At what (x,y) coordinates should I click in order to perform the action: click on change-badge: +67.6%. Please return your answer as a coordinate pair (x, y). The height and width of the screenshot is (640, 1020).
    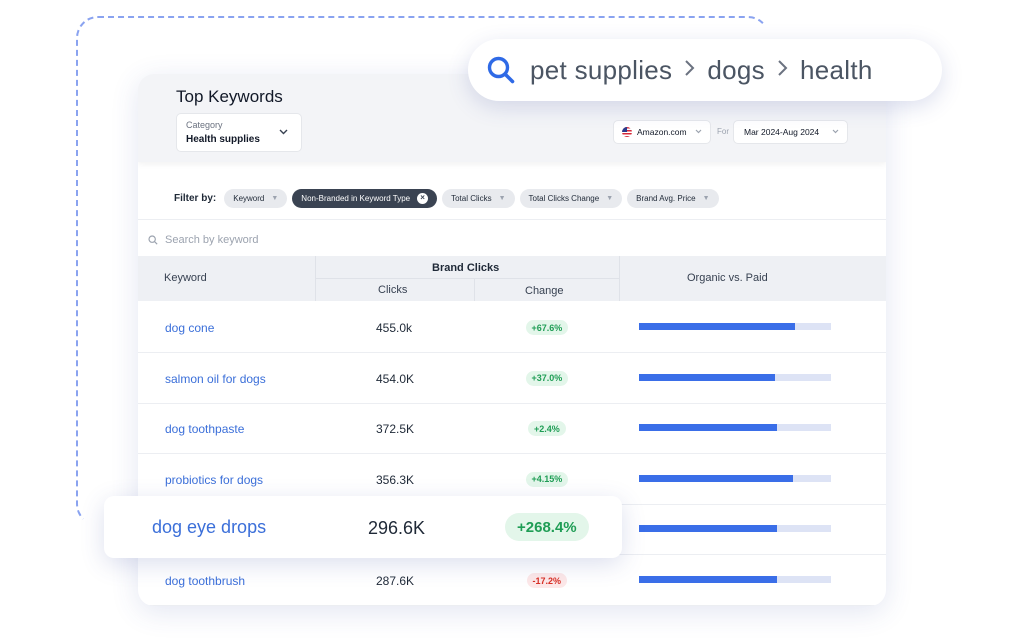
    Looking at the image, I should click on (547, 327).